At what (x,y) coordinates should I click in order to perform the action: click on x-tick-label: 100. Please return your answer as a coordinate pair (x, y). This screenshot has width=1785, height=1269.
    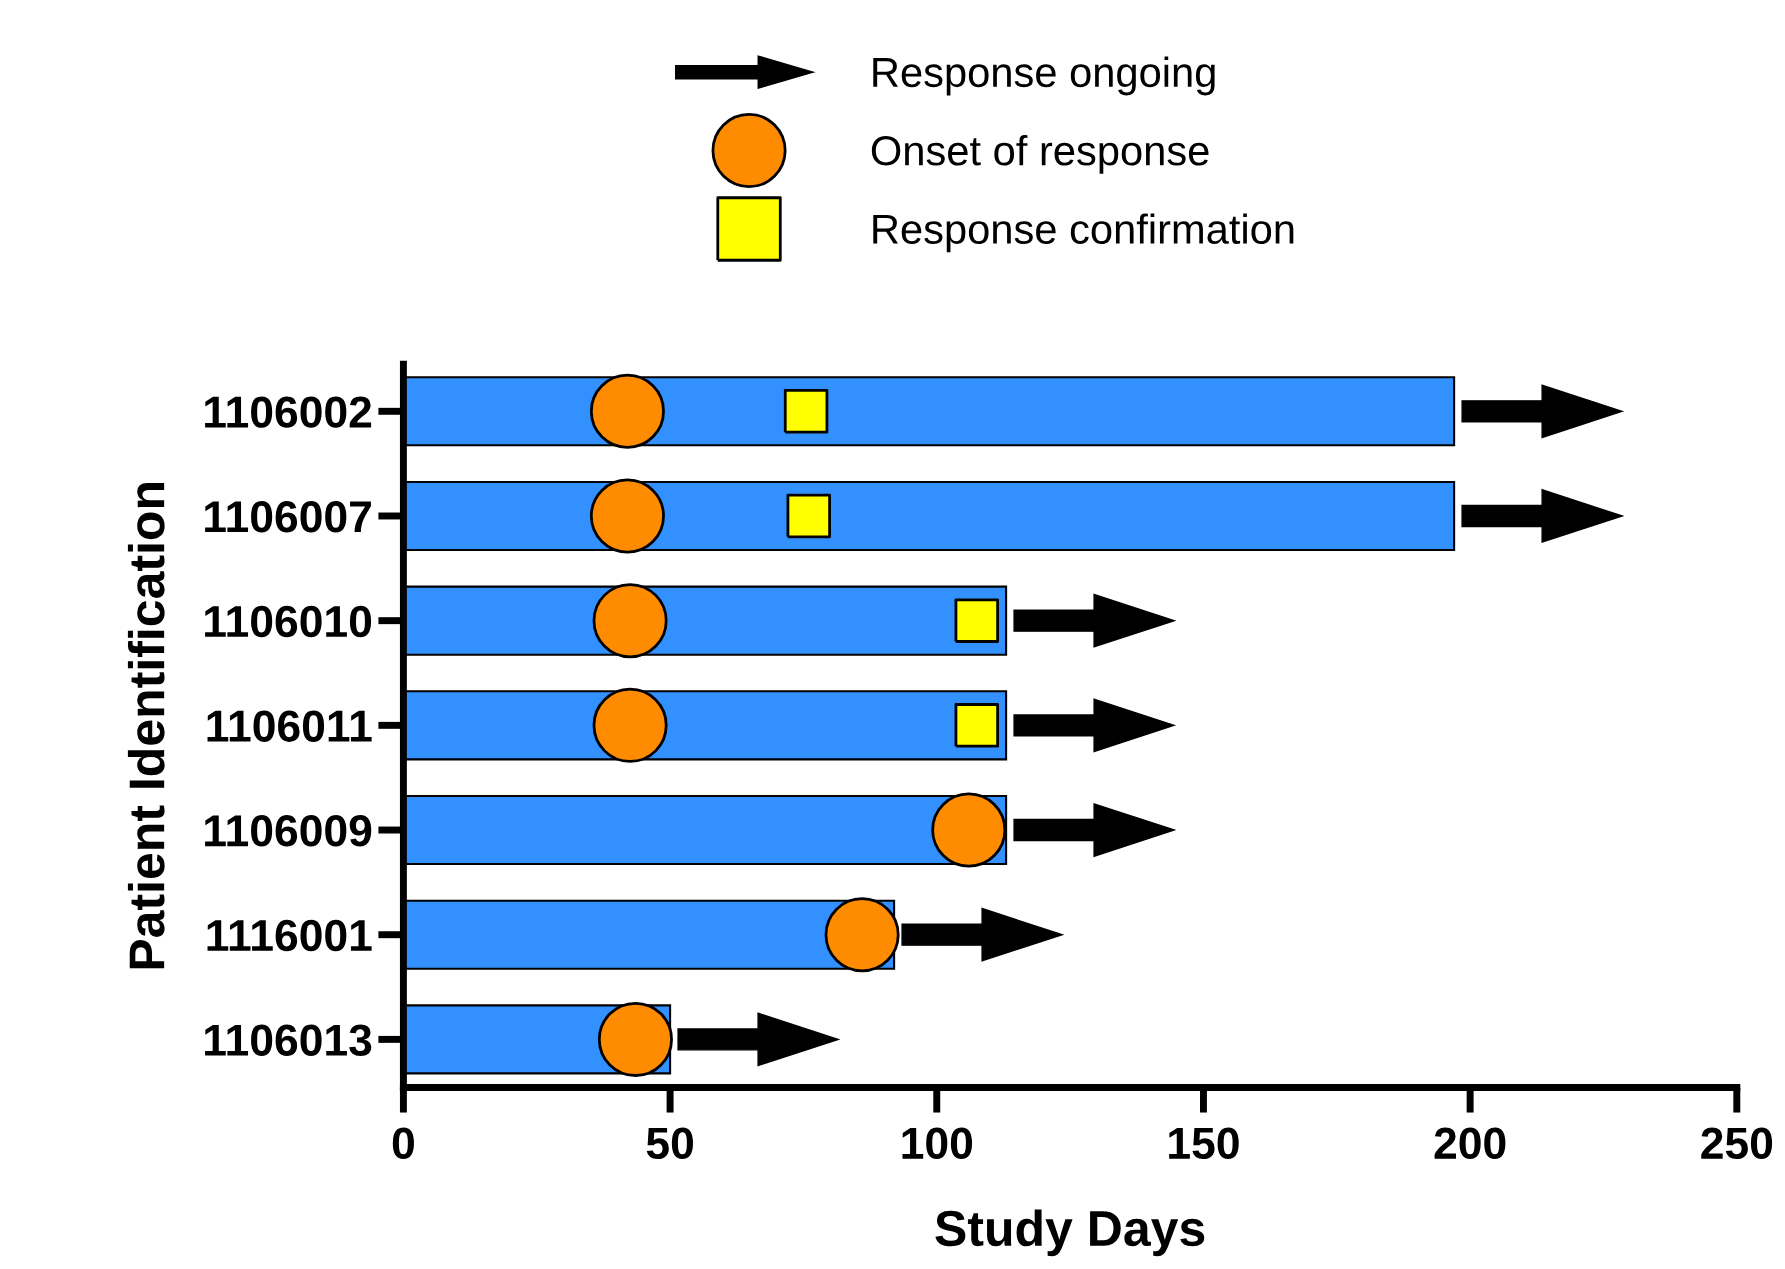
    Looking at the image, I should click on (937, 1143).